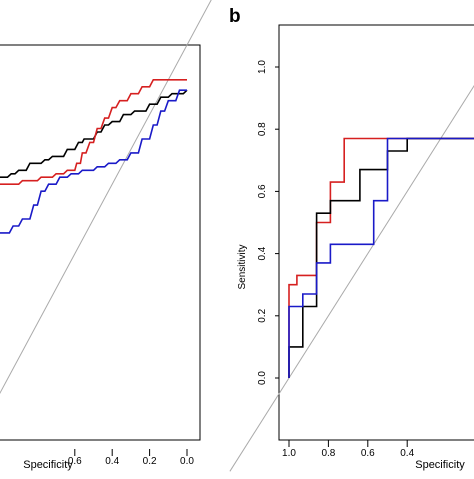 This screenshot has height=479, width=474. Describe the element at coordinates (262, 315) in the screenshot. I see `panel-b-y-tick-label: 0.2` at that location.